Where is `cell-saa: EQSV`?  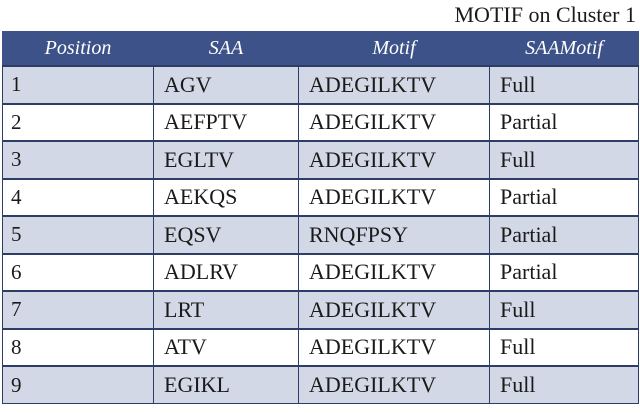 cell-saa: EQSV is located at coordinates (226, 234).